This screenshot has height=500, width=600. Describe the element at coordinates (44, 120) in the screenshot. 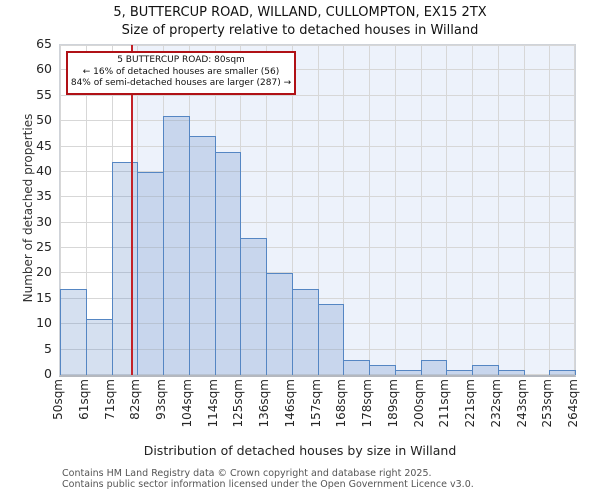

I see `y-tick-label: 50` at that location.